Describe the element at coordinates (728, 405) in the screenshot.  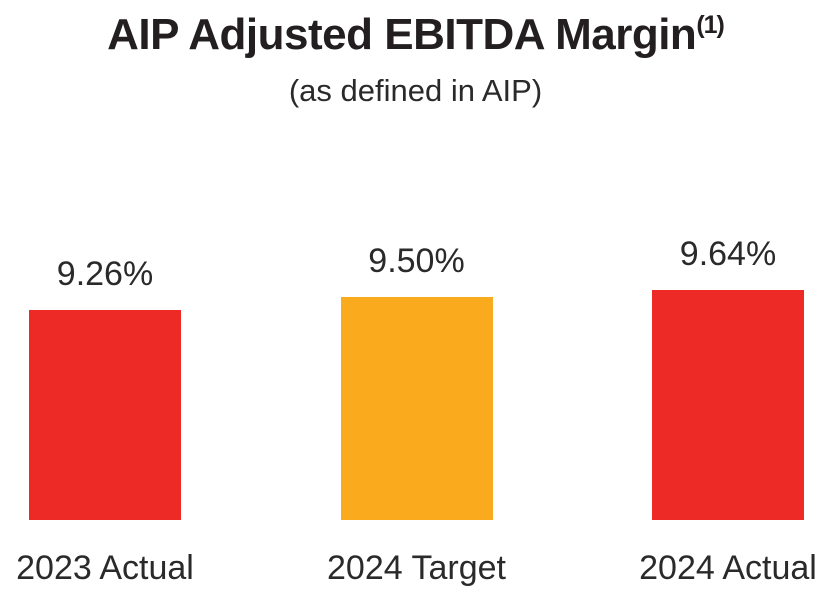
I see `bar-2024-actual` at that location.